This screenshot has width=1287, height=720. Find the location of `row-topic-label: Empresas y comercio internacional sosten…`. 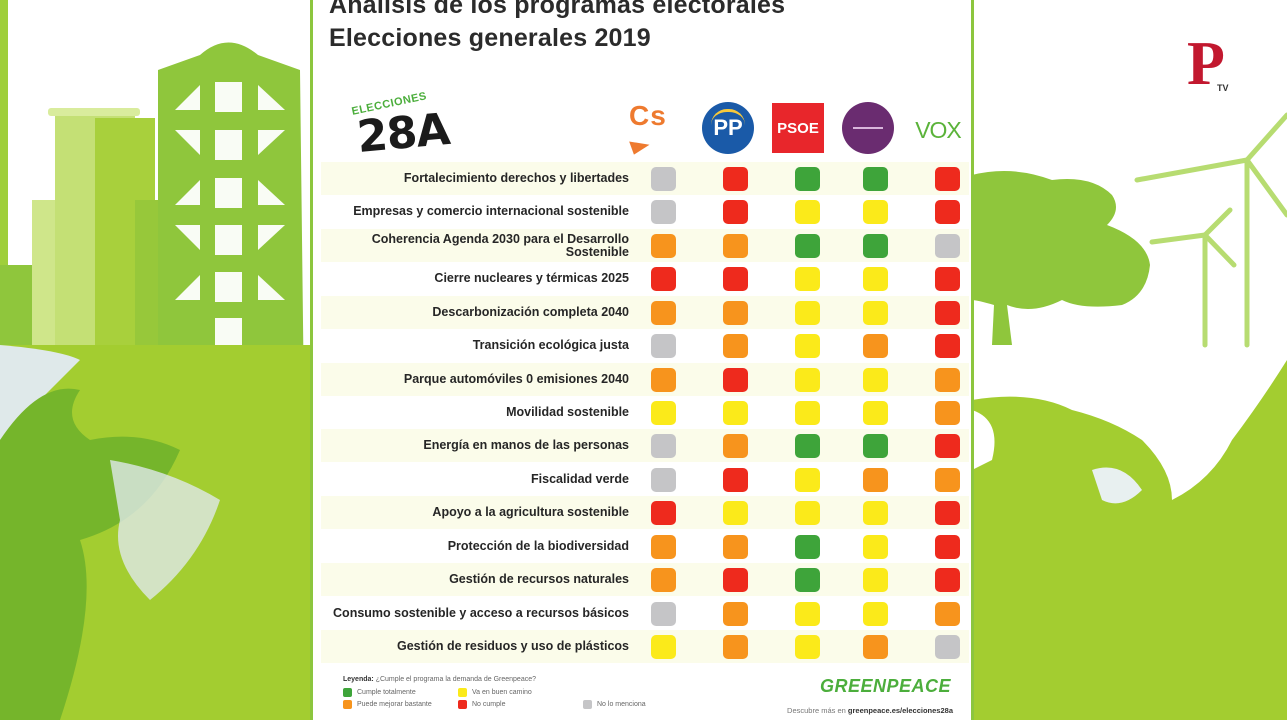

row-topic-label: Empresas y comercio internacional sosten… is located at coordinates (491, 211).